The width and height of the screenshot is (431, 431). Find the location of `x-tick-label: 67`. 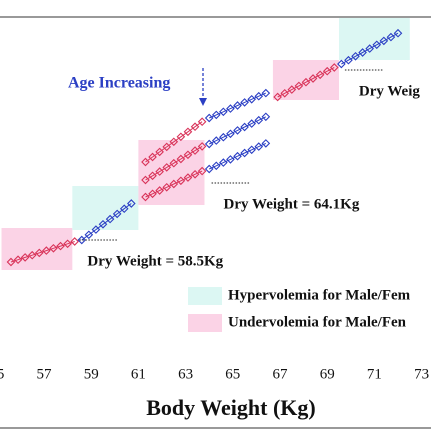

x-tick-label: 67 is located at coordinates (281, 374).